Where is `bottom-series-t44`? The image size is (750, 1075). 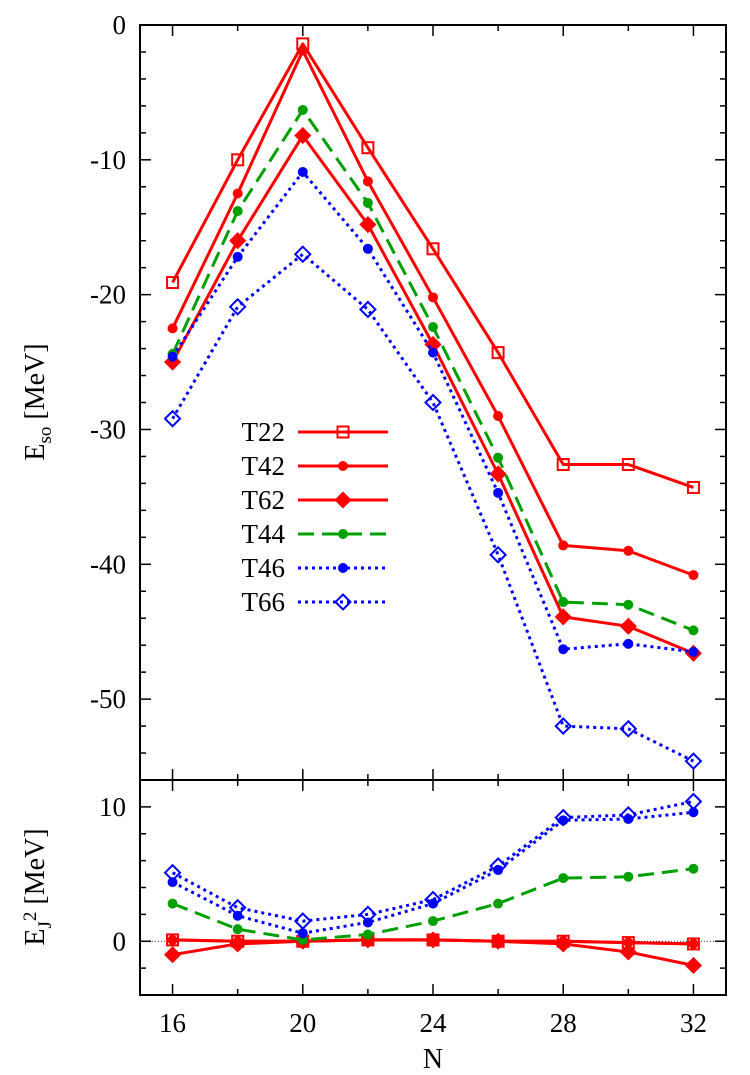 bottom-series-t44 is located at coordinates (433, 904).